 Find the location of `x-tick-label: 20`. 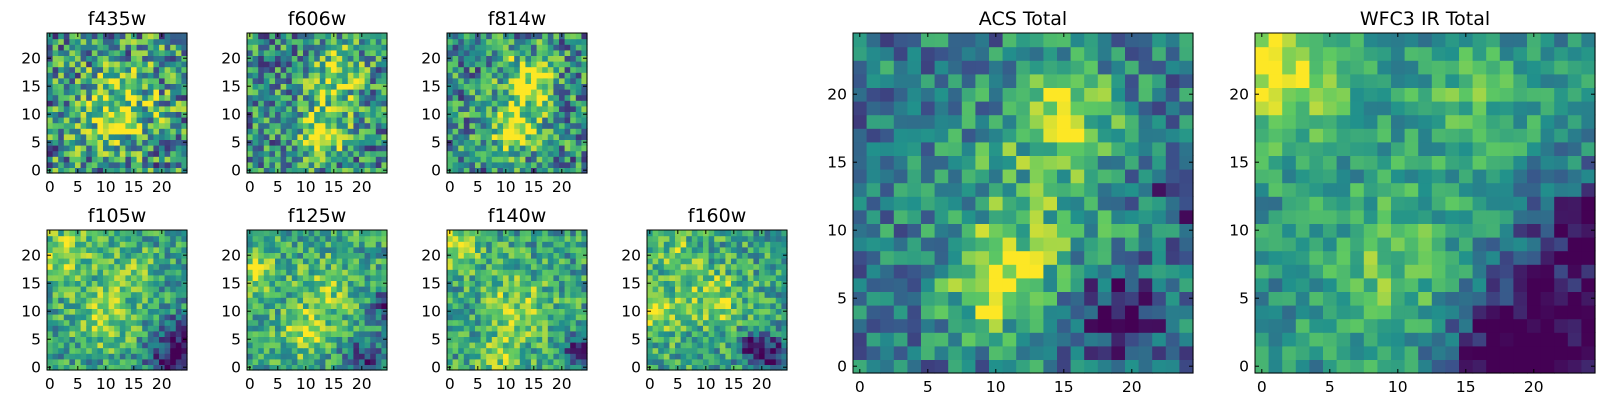

x-tick-label: 20 is located at coordinates (762, 384).